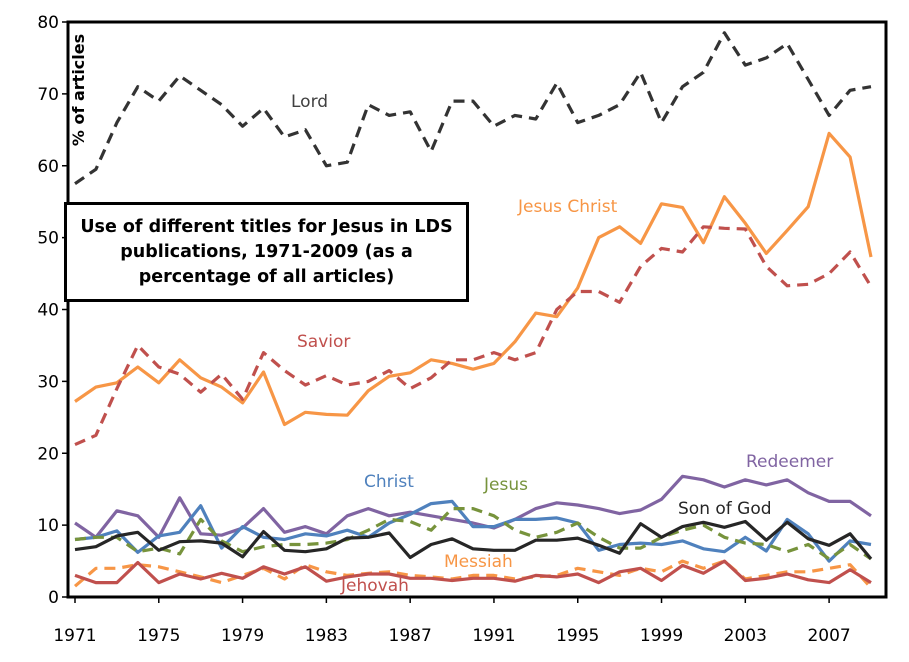 The image size is (909, 662). What do you see at coordinates (410, 636) in the screenshot?
I see `x-tick-label: 1987` at bounding box center [410, 636].